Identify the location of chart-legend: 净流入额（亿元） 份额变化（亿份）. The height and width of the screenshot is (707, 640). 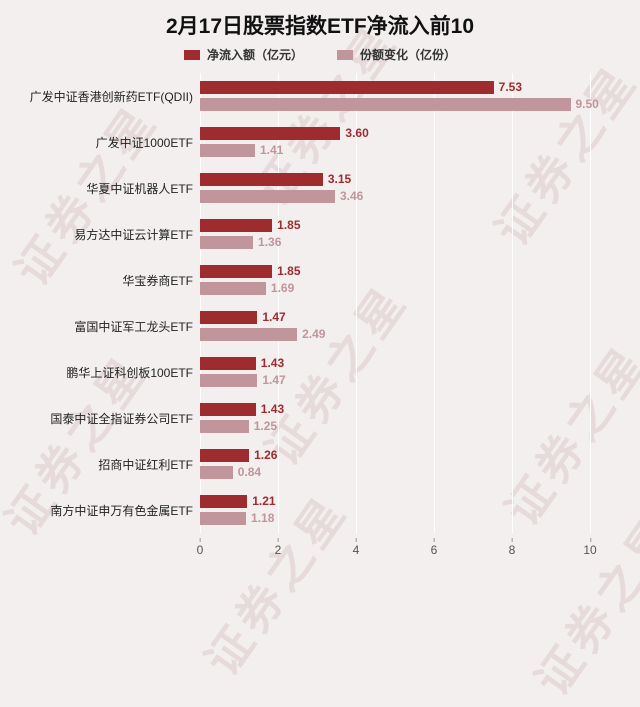
(320, 54).